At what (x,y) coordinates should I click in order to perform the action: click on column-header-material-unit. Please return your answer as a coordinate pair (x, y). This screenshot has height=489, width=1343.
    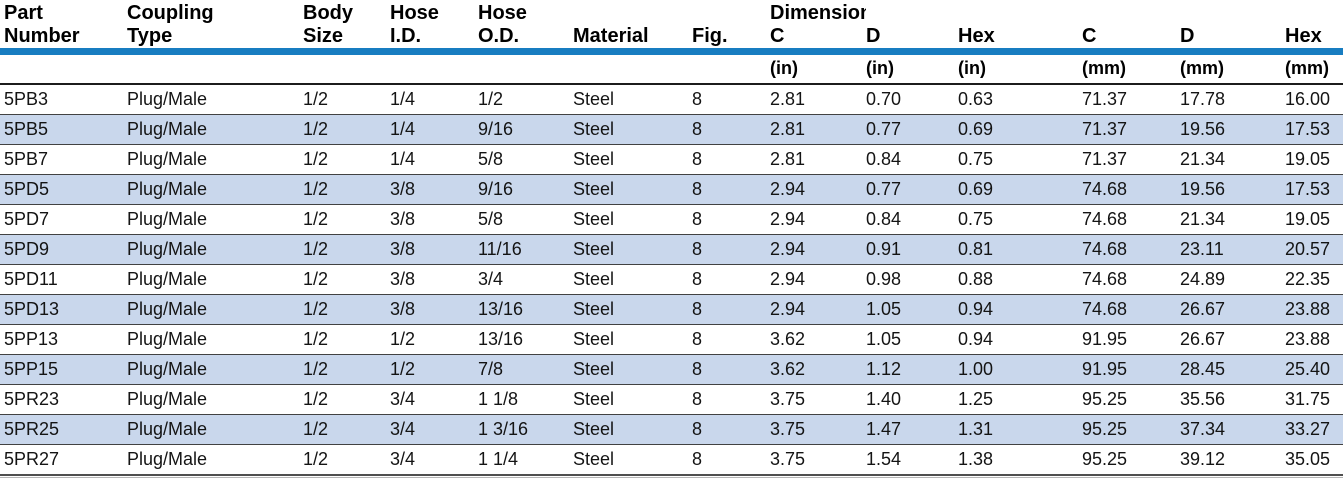
    Looking at the image, I should click on (632, 68).